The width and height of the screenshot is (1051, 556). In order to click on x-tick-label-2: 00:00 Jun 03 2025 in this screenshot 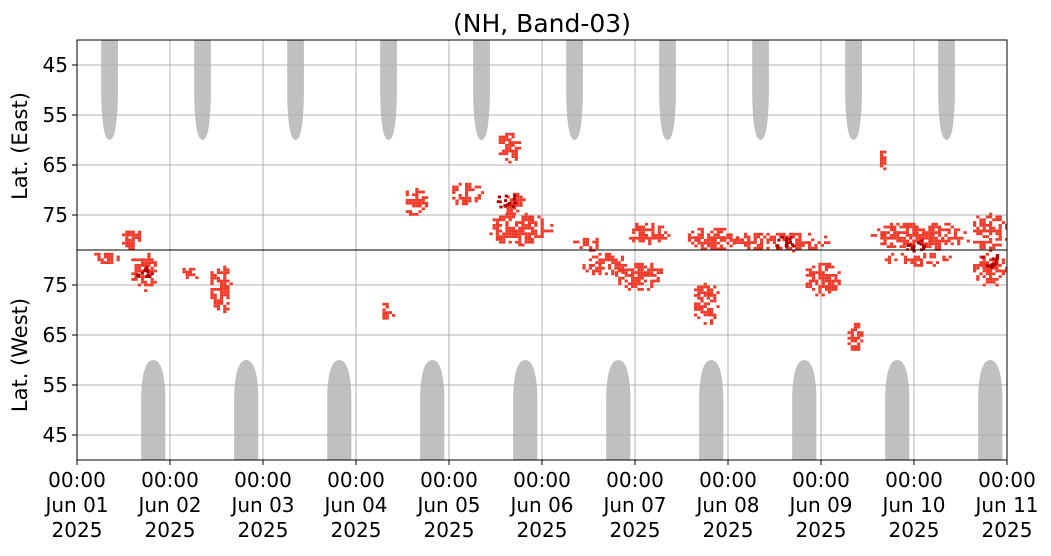, I will do `click(261, 505)`.